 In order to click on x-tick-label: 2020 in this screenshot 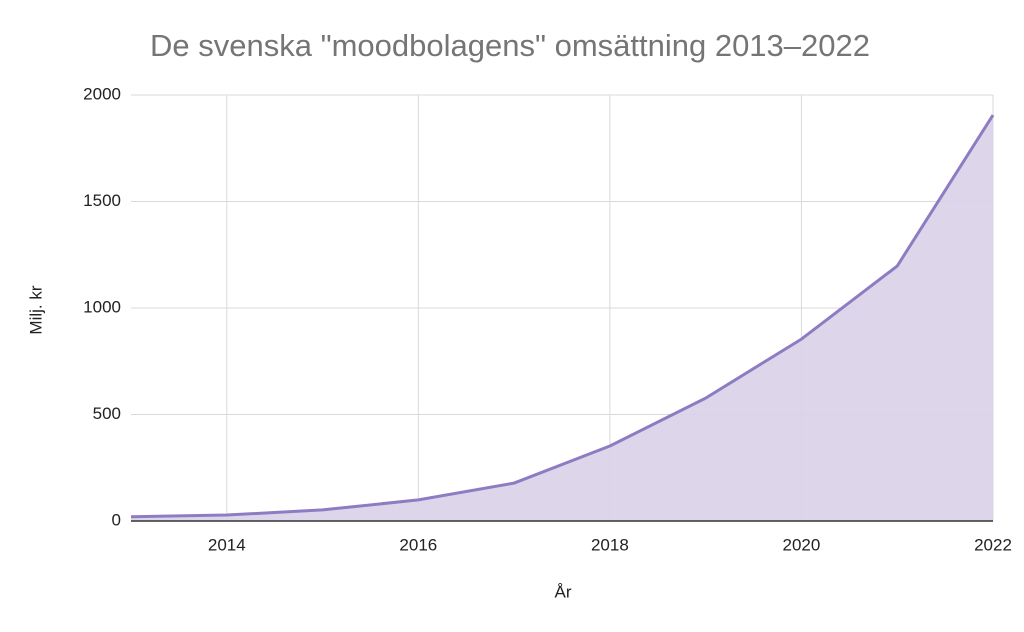, I will do `click(802, 544)`.